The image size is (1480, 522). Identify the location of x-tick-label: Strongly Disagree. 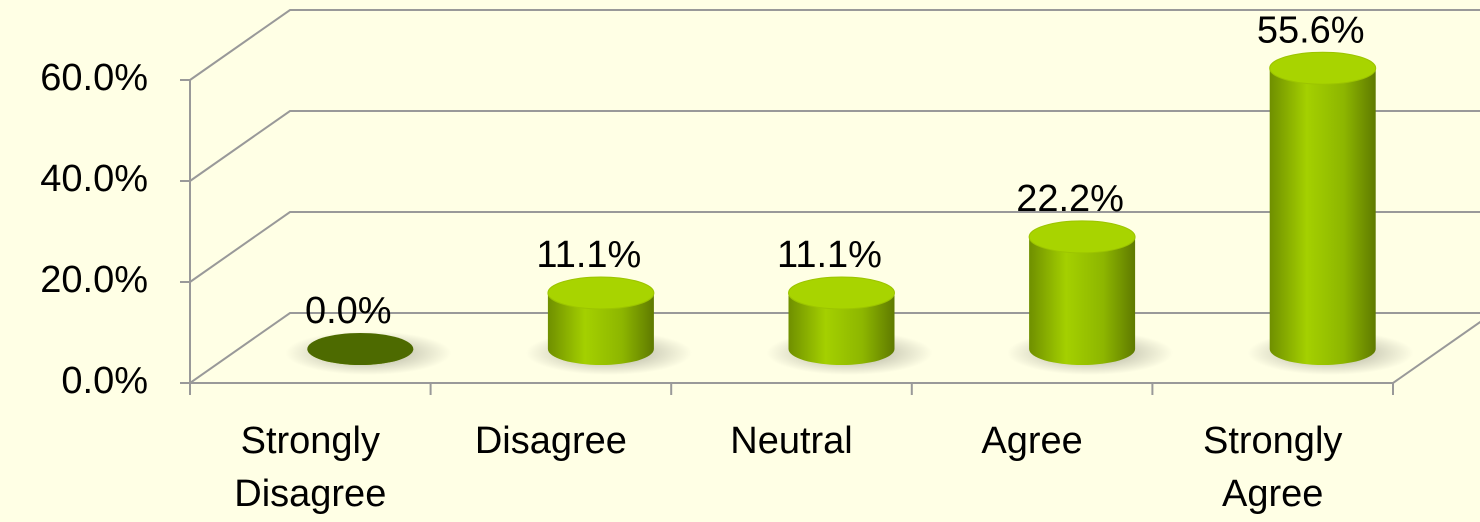
(310, 467).